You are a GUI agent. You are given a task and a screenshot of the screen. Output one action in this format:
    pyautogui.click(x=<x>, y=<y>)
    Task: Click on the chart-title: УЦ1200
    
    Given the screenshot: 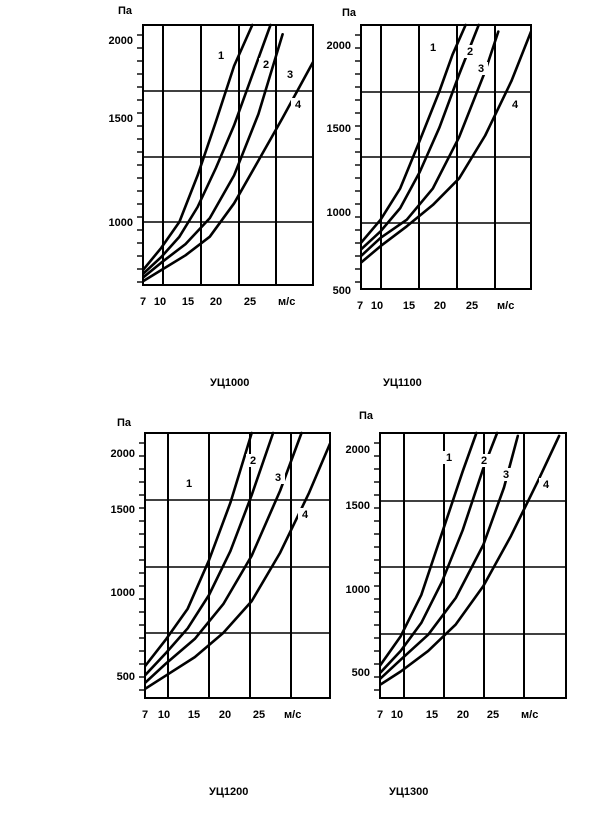 What is the action you would take?
    pyautogui.click(x=228, y=792)
    